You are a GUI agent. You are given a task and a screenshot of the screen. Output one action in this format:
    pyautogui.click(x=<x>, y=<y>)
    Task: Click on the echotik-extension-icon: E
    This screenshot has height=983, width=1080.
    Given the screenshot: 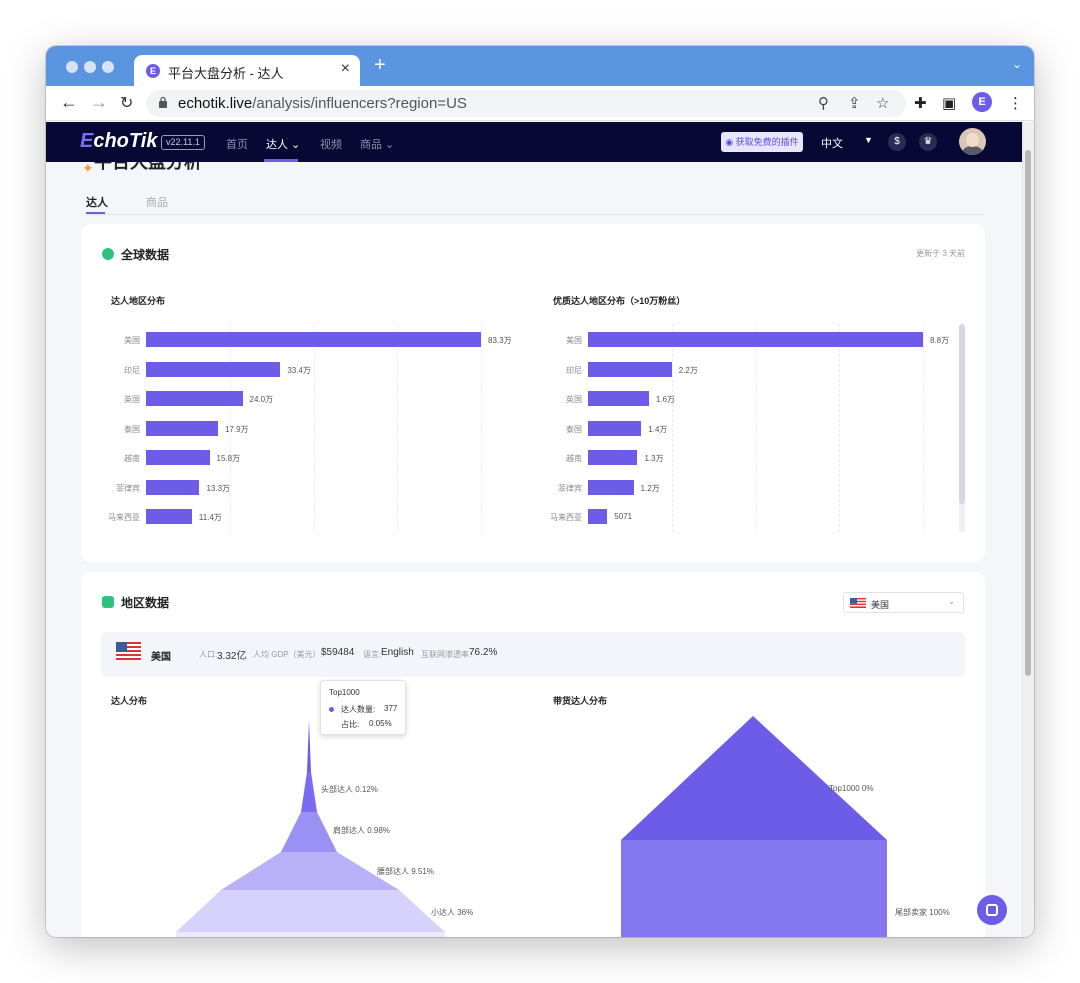 What is the action you would take?
    pyautogui.click(x=982, y=102)
    